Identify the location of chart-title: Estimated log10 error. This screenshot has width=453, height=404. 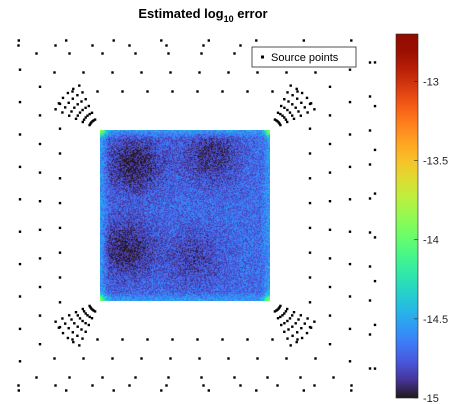
(202, 15).